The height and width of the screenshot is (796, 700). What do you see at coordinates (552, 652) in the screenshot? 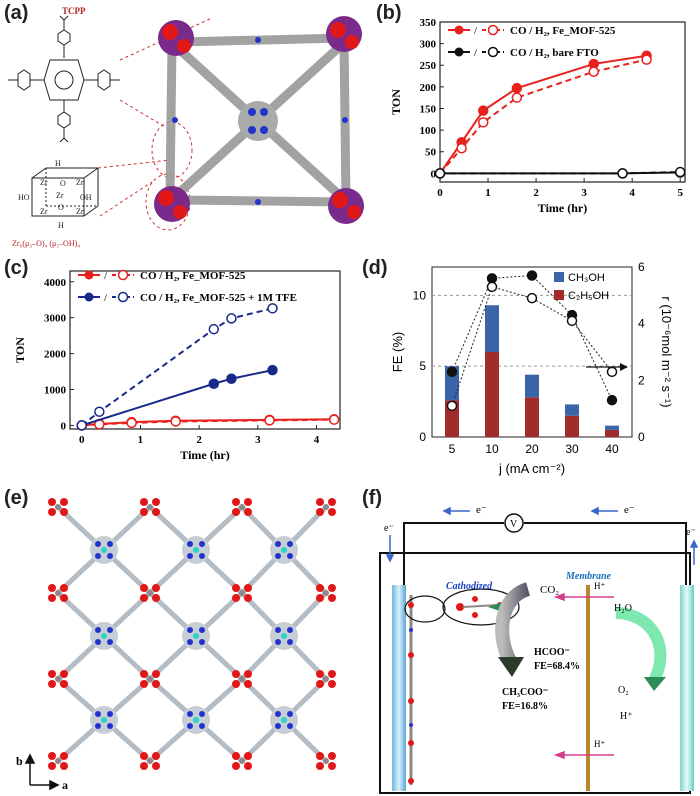
I see `hcoo-label: HCOO⁻` at bounding box center [552, 652].